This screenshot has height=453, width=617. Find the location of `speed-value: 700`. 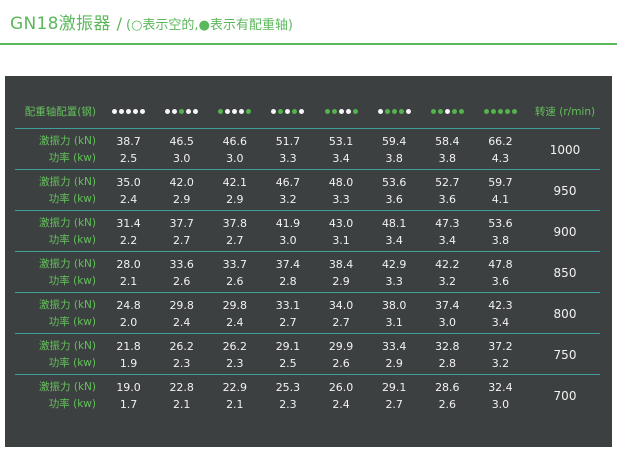

speed-value: 700 is located at coordinates (565, 395).